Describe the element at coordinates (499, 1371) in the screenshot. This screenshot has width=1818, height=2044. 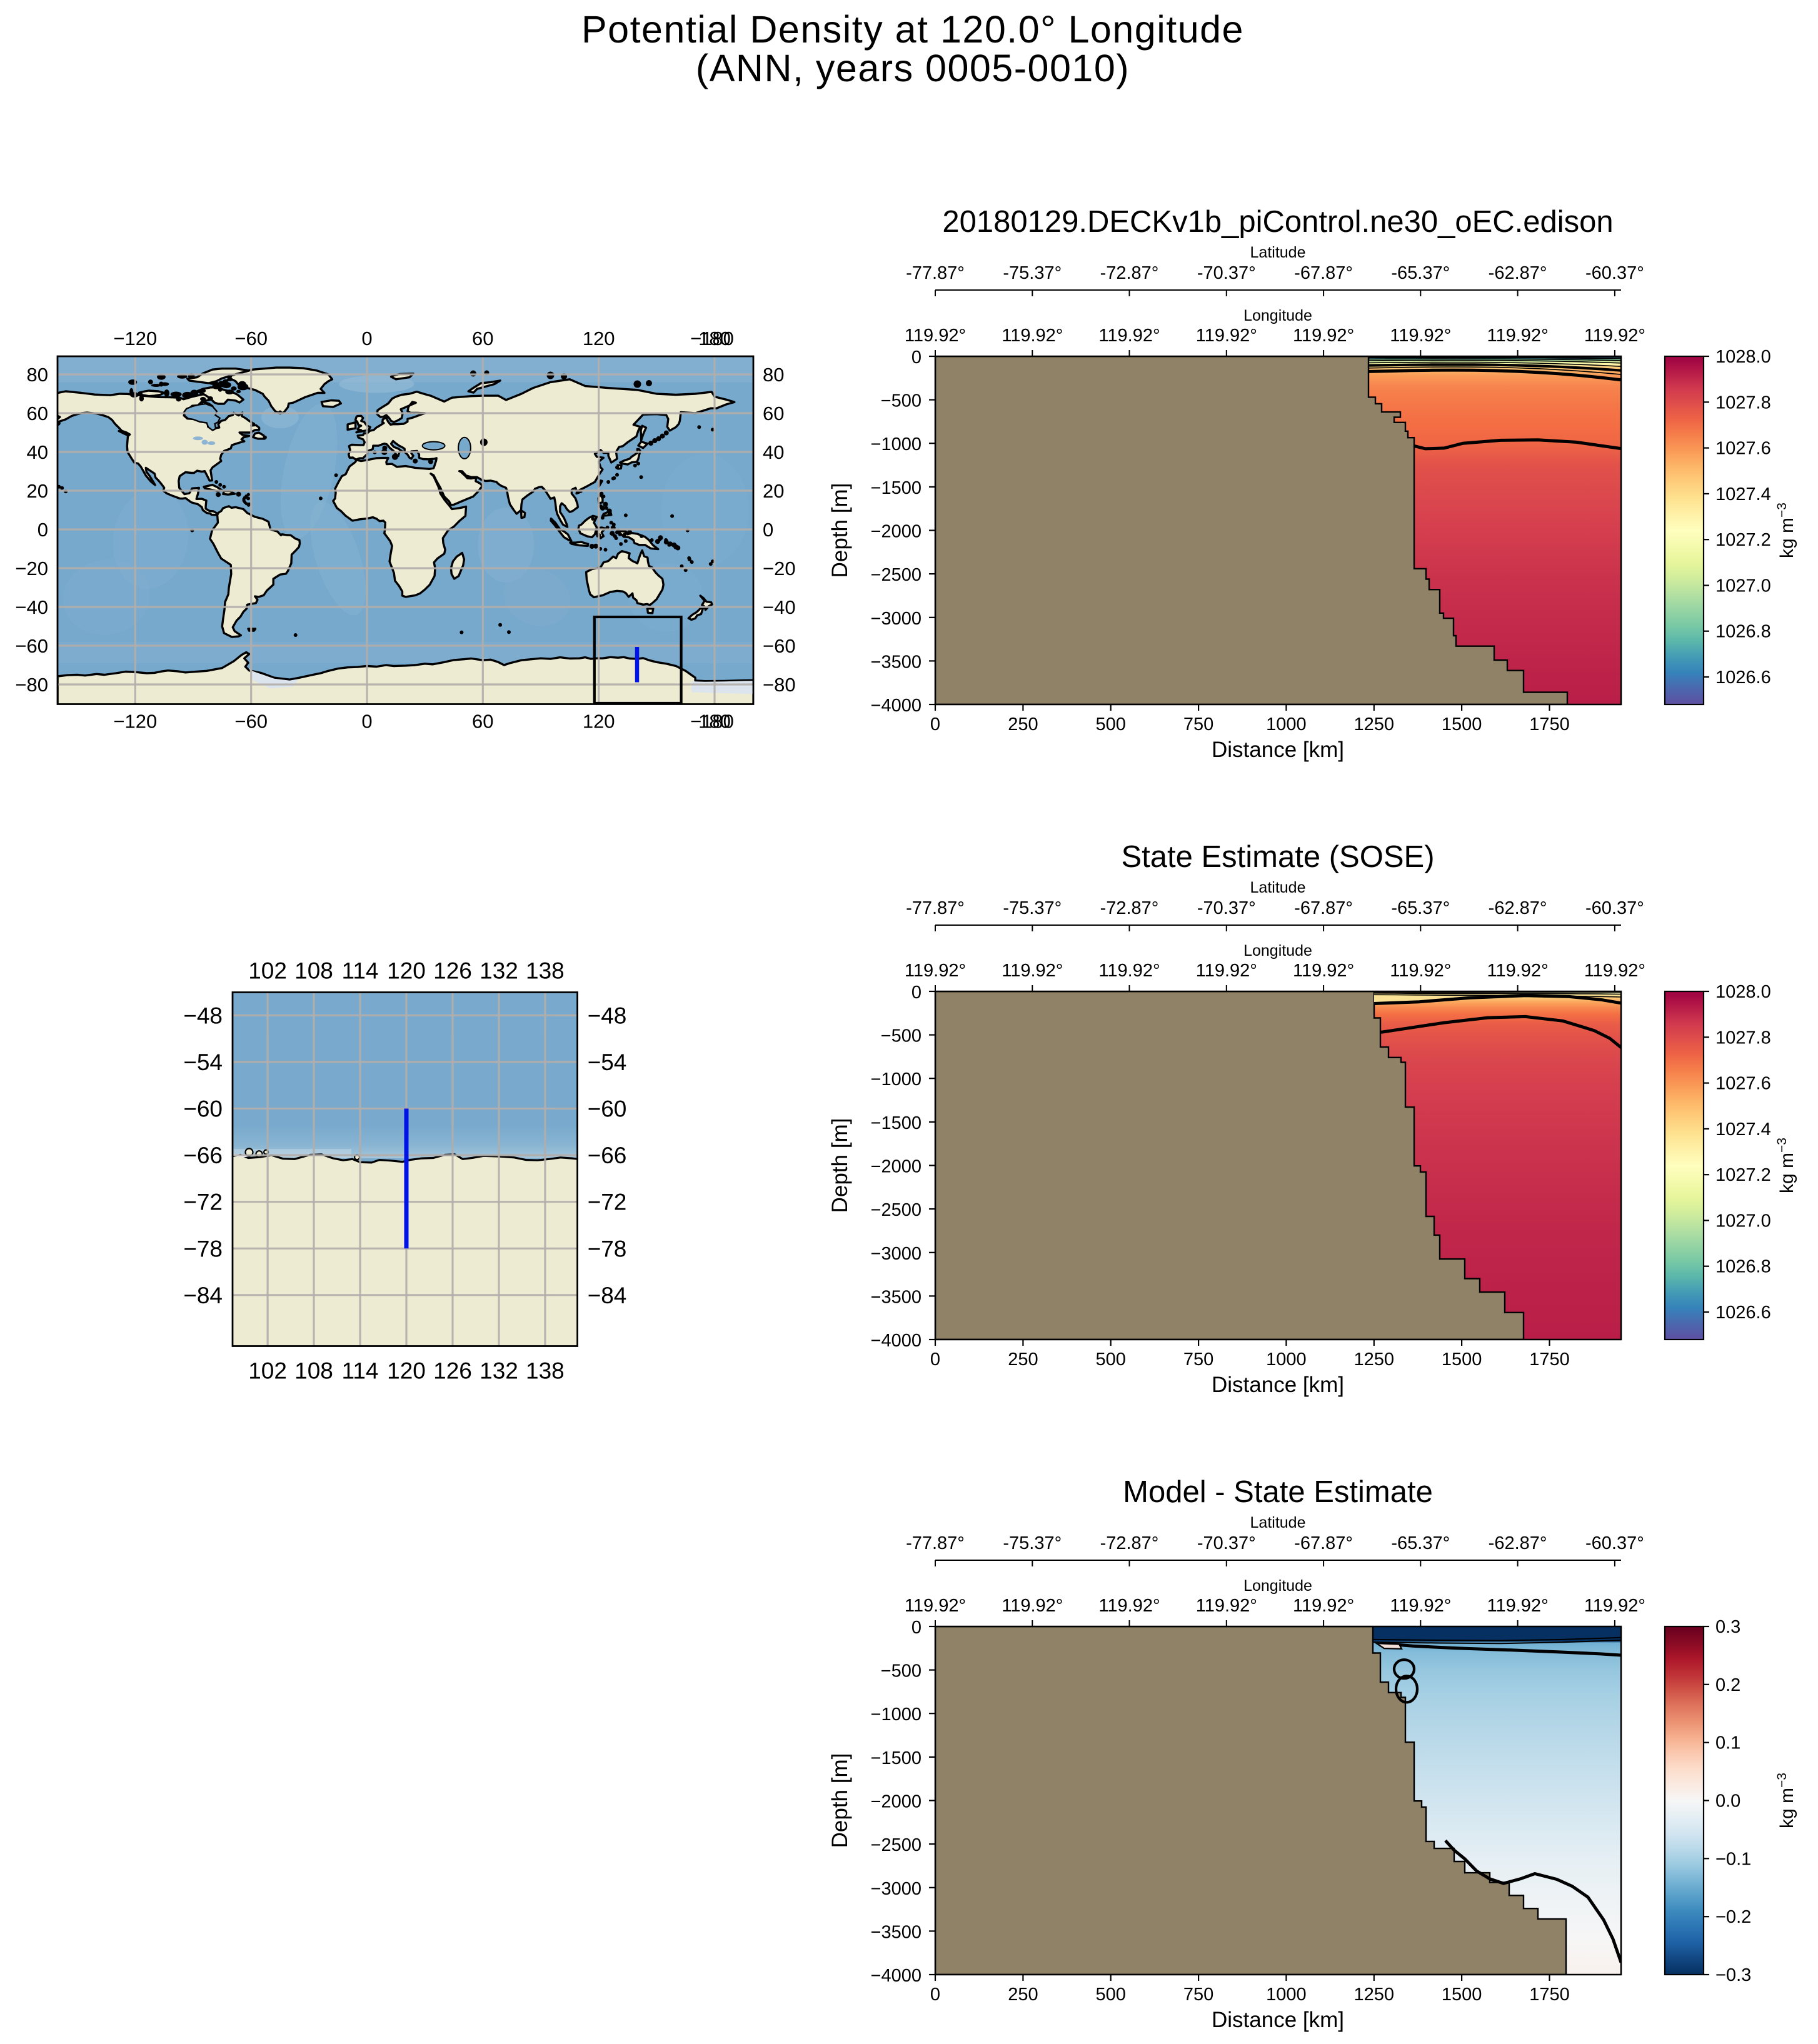
I see `svg-text: 132` at that location.